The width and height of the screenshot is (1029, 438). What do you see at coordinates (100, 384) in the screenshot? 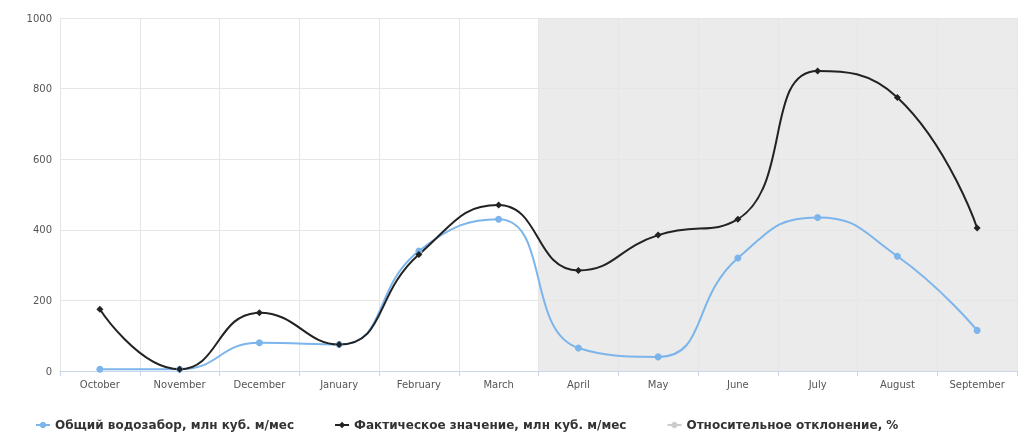
I see `x-tick-label: October` at bounding box center [100, 384].